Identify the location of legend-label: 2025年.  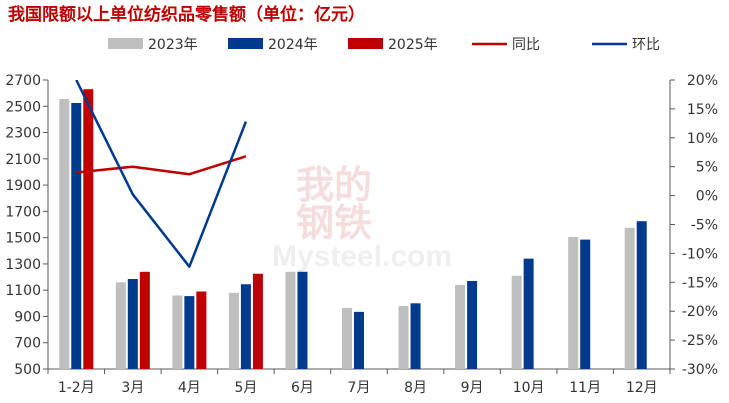
(413, 45).